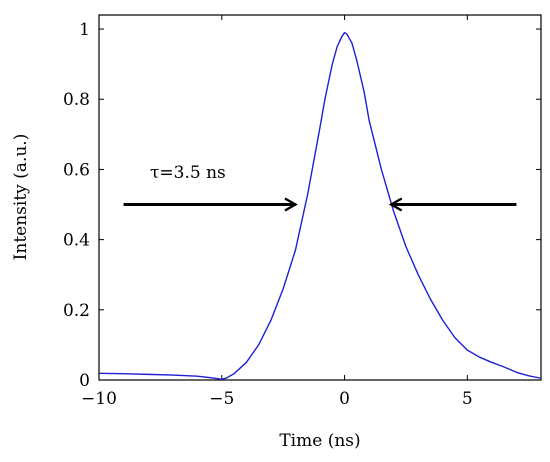 The height and width of the screenshot is (462, 550). I want to click on y-tick-label: 0.6, so click(76, 170).